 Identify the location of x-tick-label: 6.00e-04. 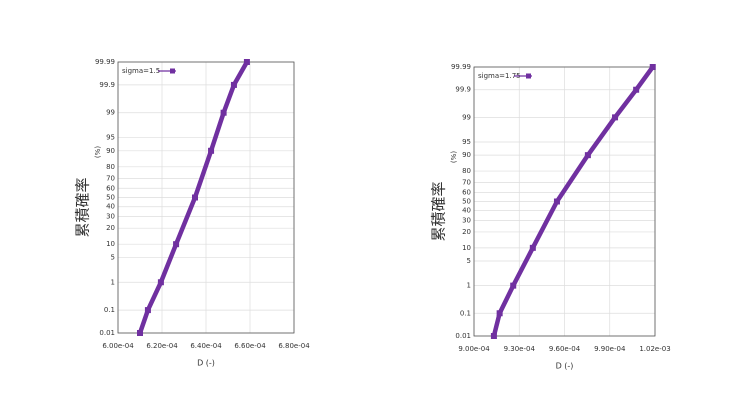
(118, 346).